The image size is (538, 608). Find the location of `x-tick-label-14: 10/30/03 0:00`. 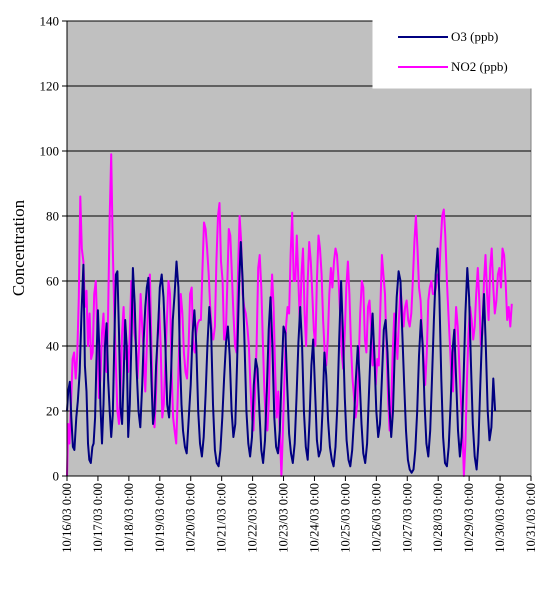

x-tick-label-14: 10/30/03 0:00 is located at coordinates (500, 518).